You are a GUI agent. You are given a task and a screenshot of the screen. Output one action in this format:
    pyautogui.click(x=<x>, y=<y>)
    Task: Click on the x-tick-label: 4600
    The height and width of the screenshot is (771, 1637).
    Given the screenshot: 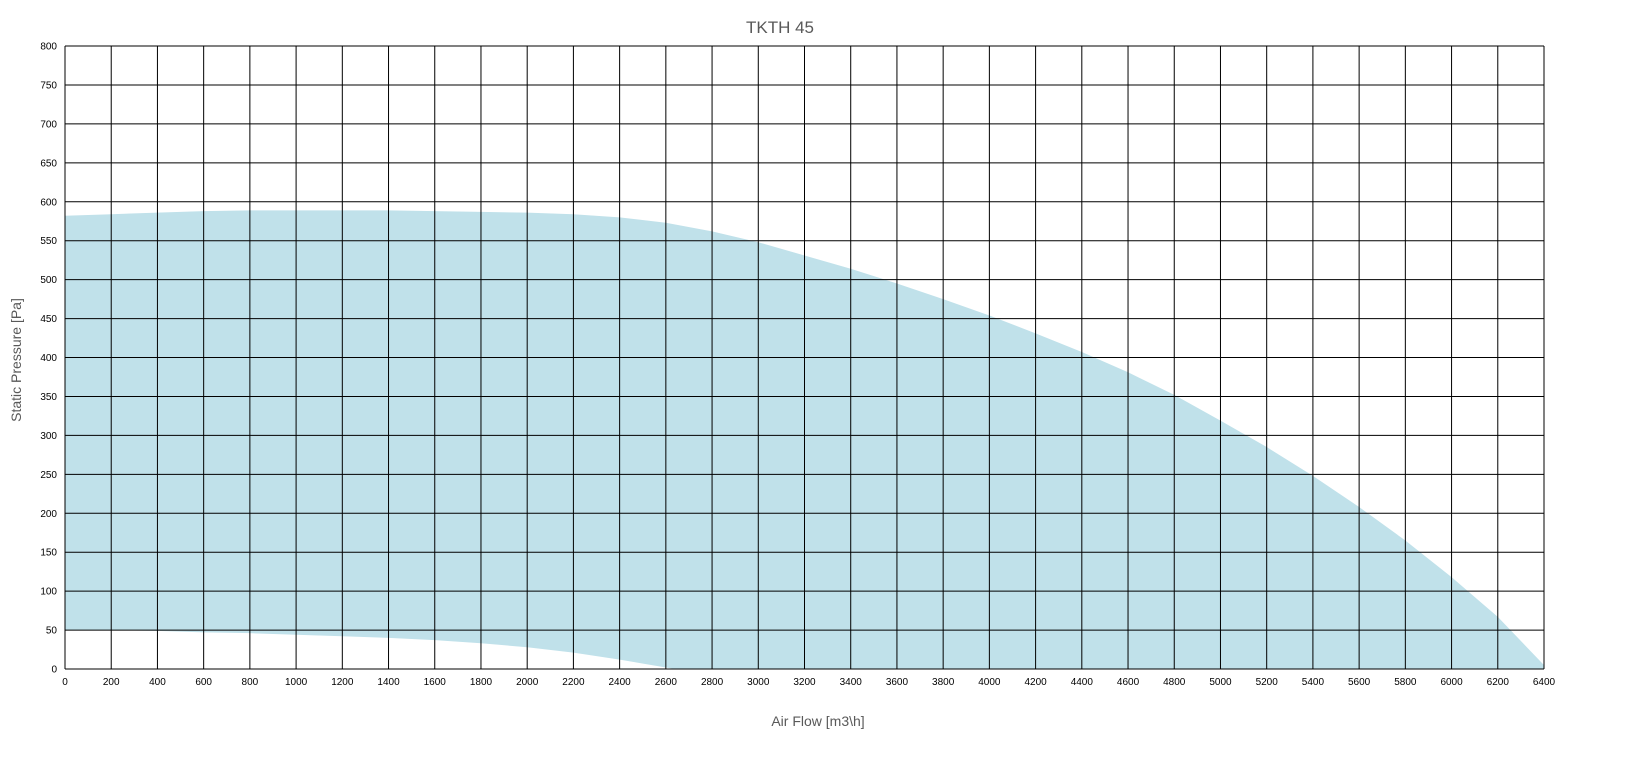 What is the action you would take?
    pyautogui.click(x=1128, y=682)
    